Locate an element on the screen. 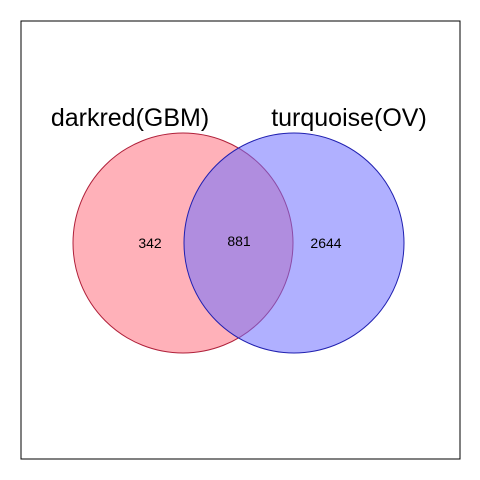  set-label-gbm: darkred(GBM) is located at coordinates (130, 118).